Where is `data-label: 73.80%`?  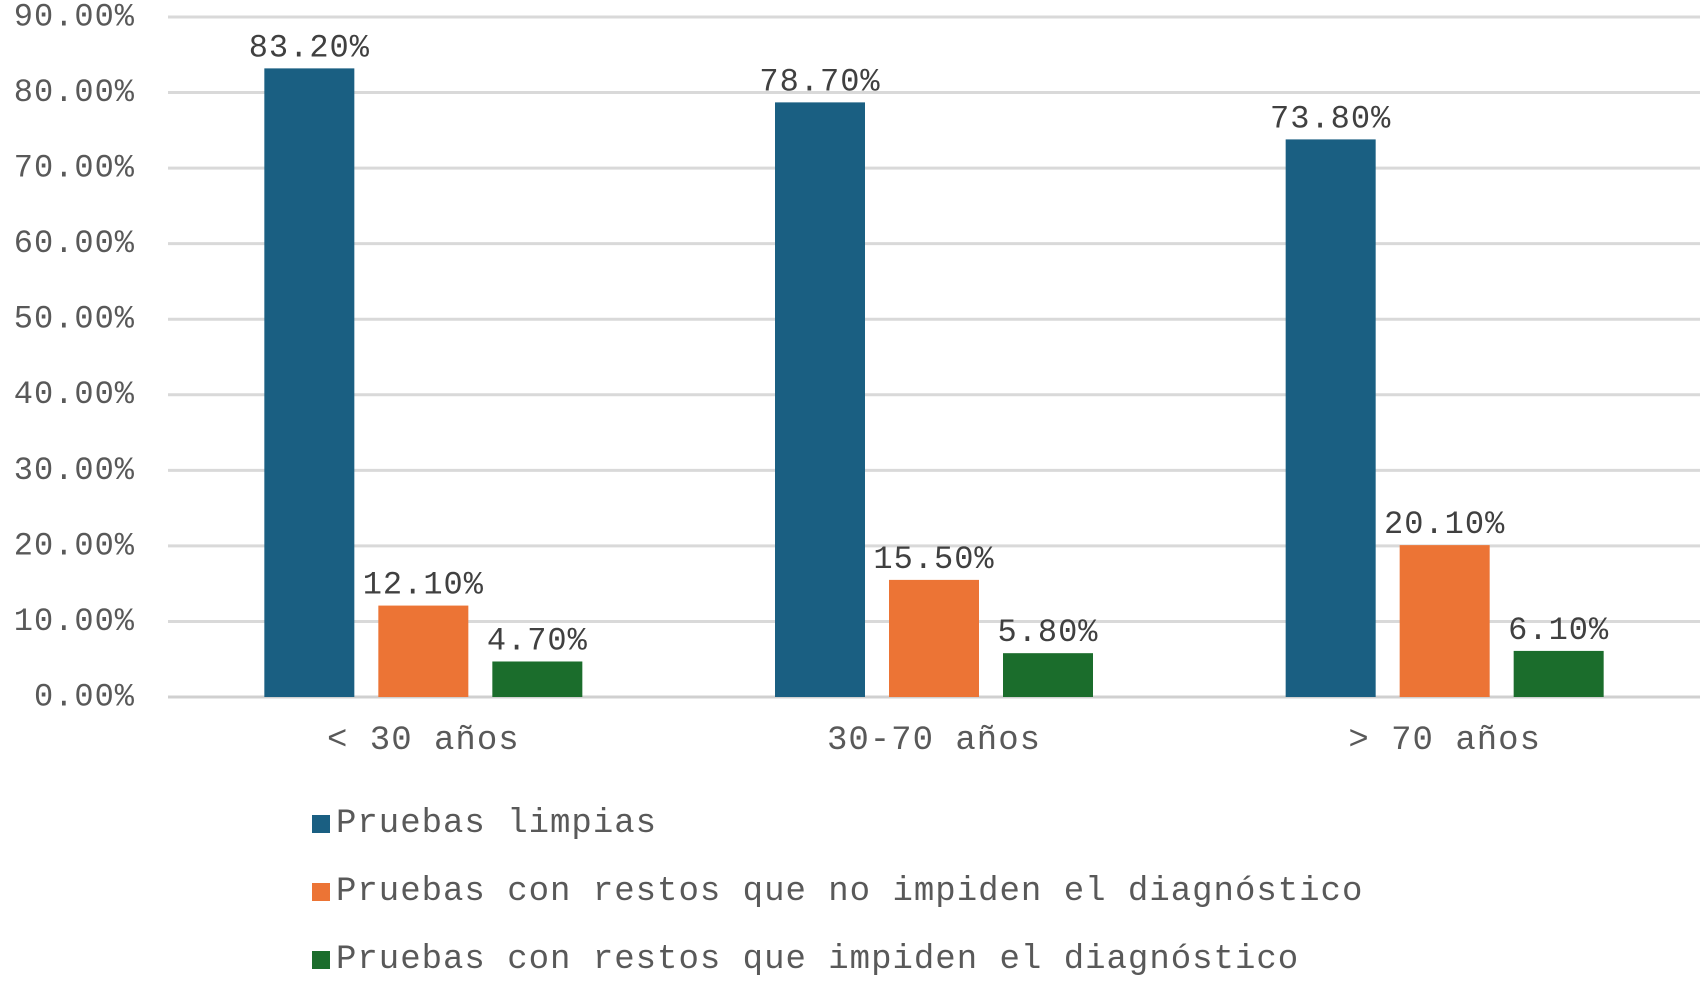 data-label: 73.80% is located at coordinates (1330, 118).